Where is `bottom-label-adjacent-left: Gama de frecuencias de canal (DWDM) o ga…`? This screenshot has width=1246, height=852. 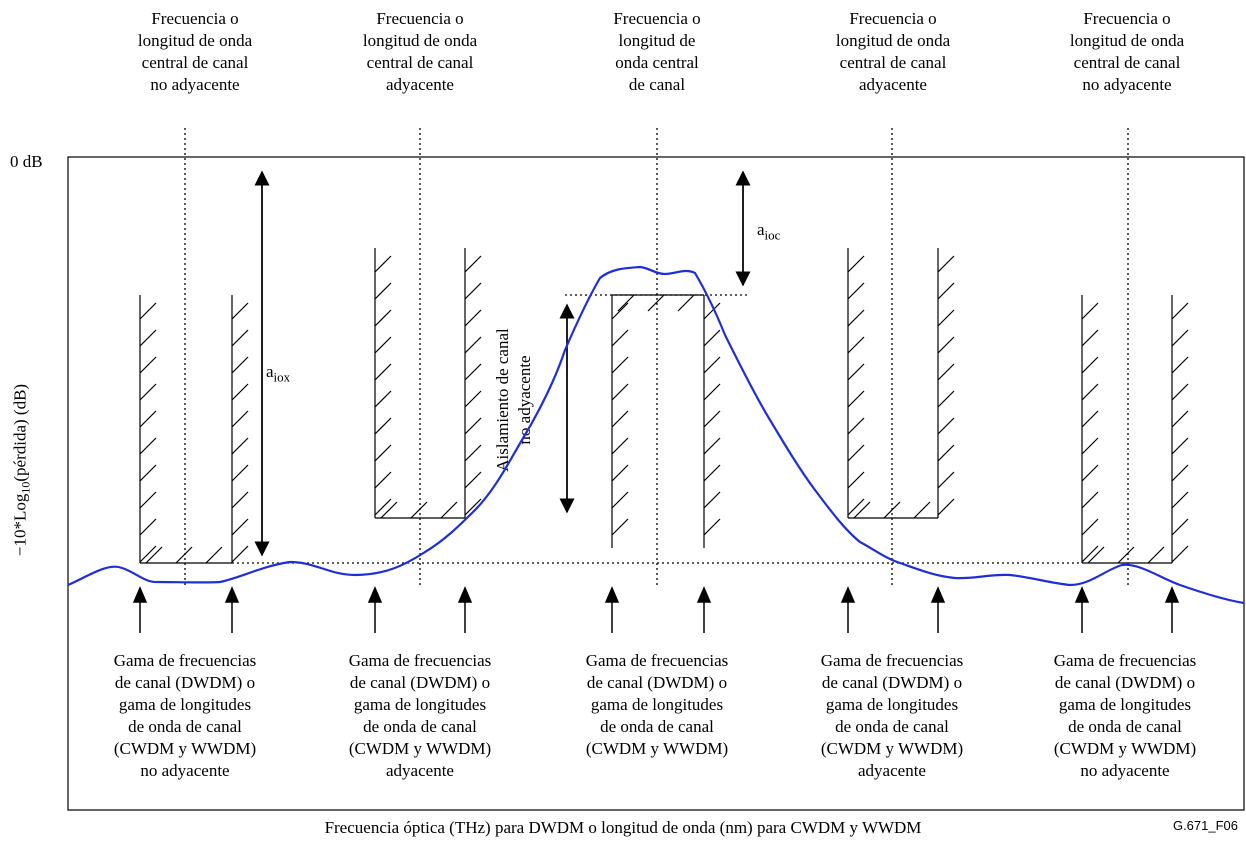
bottom-label-adjacent-left: Gama de frecuencias de canal (DWDM) o ga… is located at coordinates (420, 715).